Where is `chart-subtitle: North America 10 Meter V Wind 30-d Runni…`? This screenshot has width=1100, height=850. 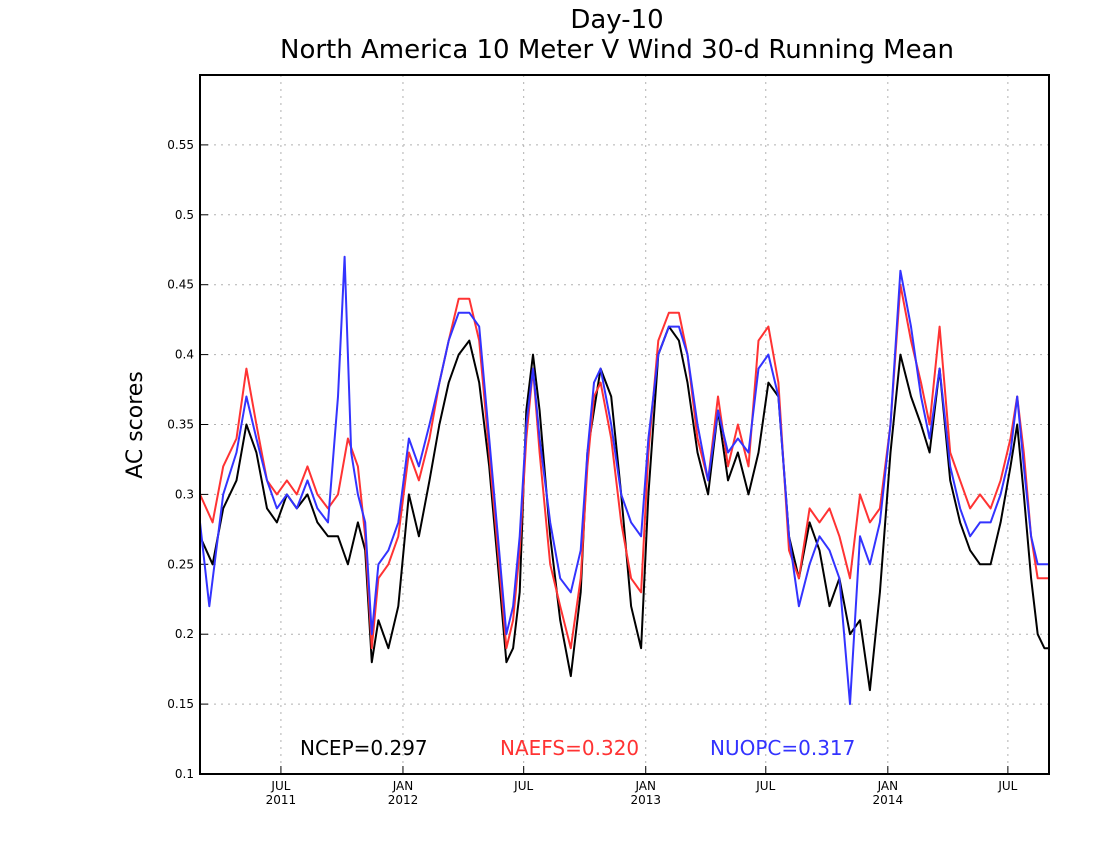 chart-subtitle: North America 10 Meter V Wind 30-d Runni… is located at coordinates (617, 50).